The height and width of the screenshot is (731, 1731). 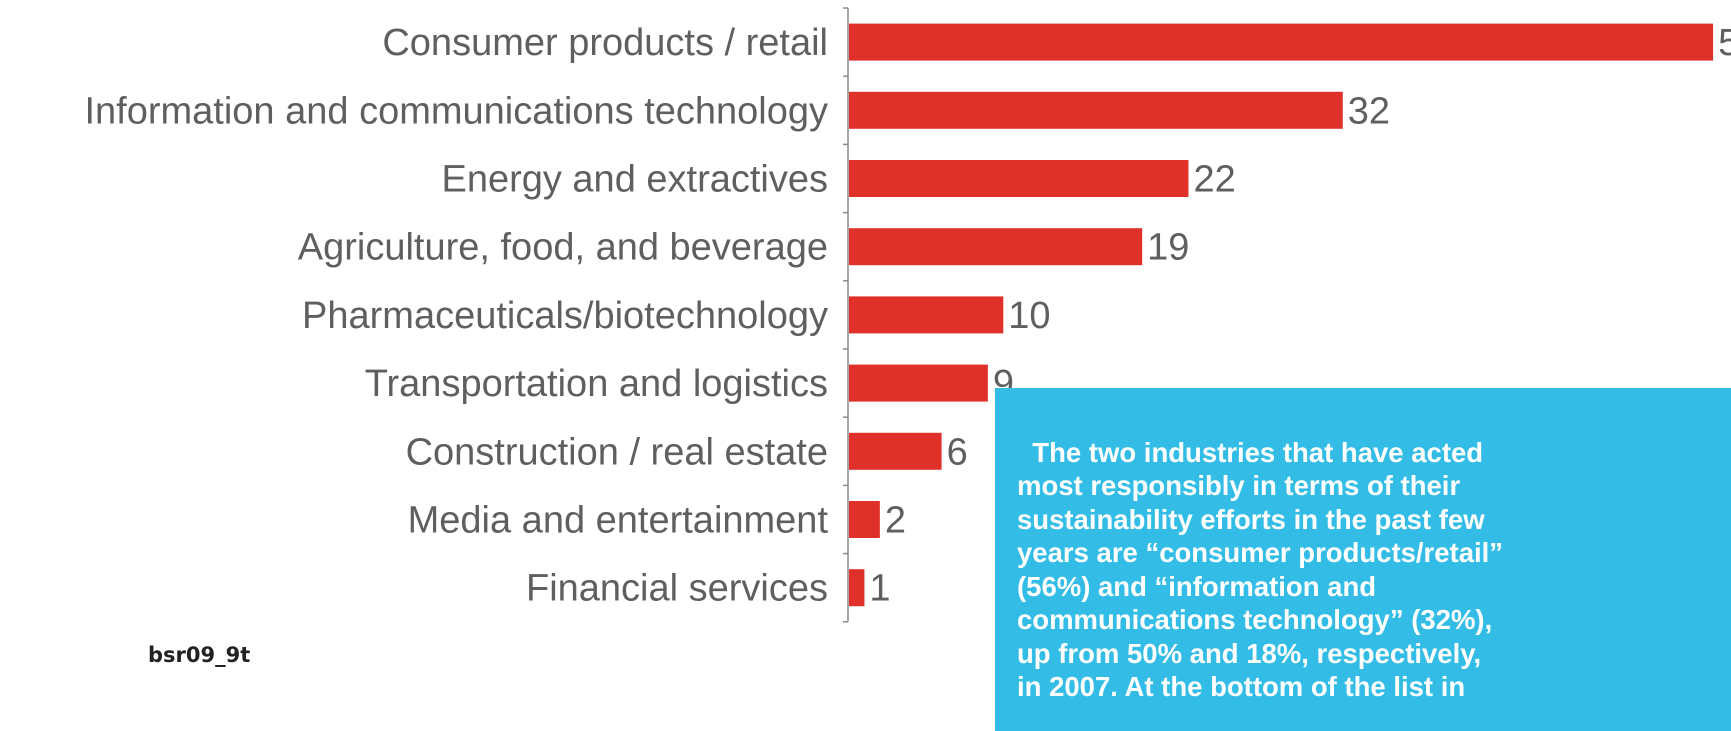 I want to click on category-label: Media and entertainment, so click(x=618, y=521).